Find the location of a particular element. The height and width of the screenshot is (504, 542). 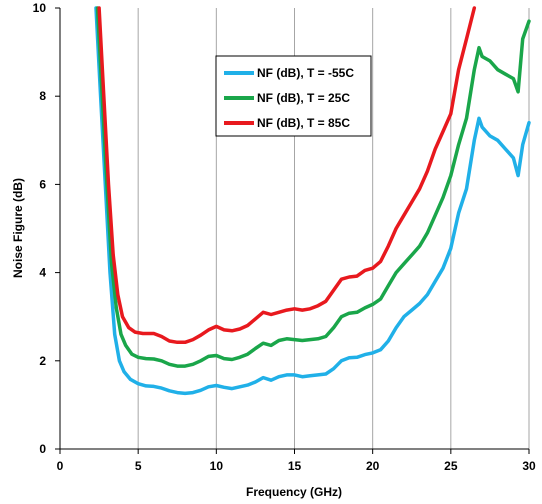

y-tick-label: 6 is located at coordinates (42, 184).